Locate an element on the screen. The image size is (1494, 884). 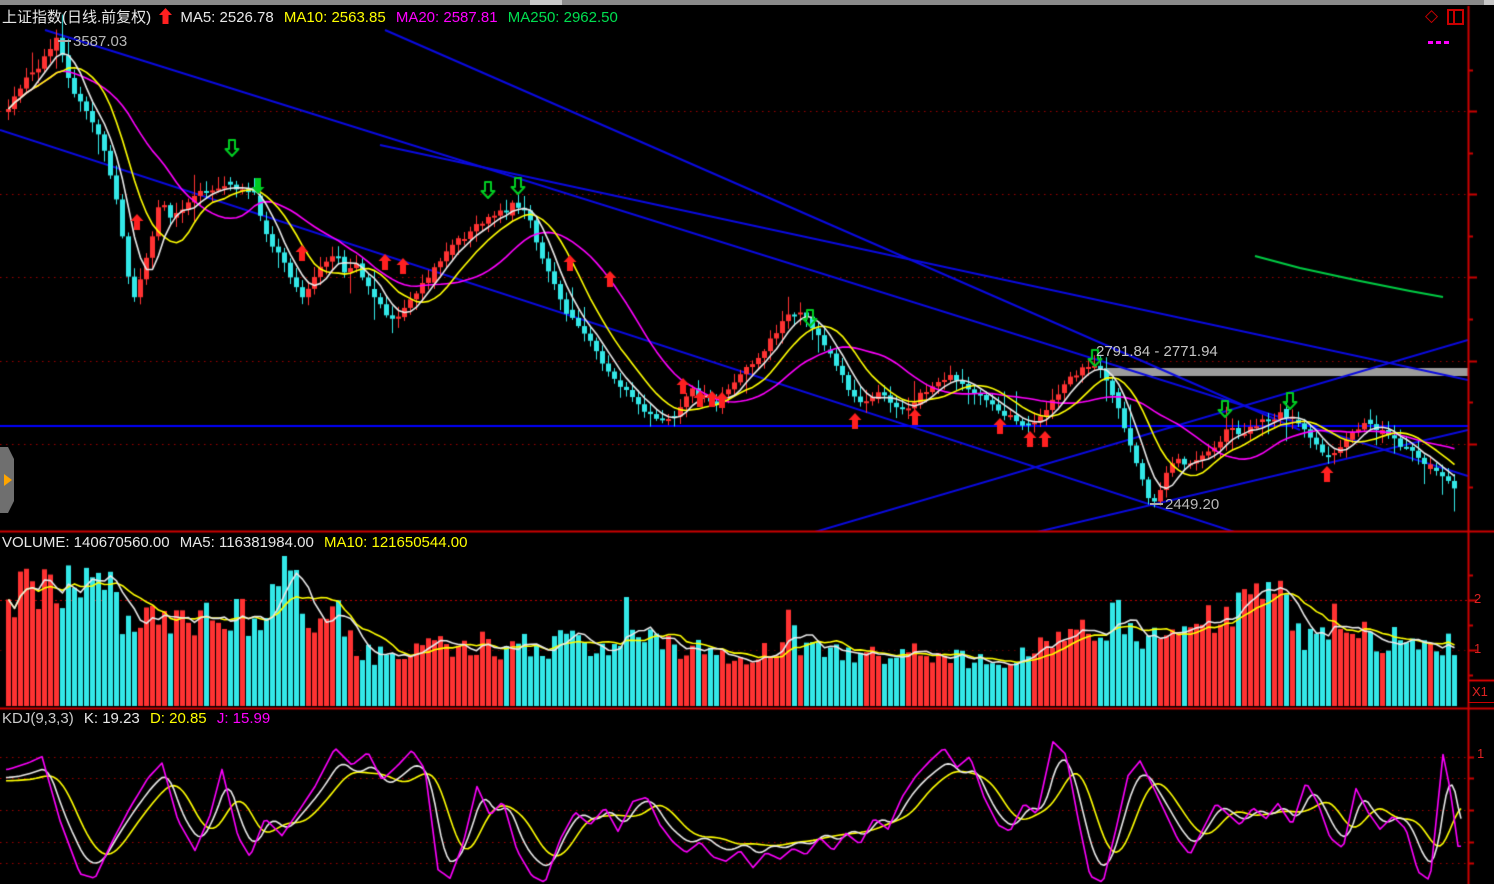
ma250-value: MA250: 2962.50 is located at coordinates (562, 17).